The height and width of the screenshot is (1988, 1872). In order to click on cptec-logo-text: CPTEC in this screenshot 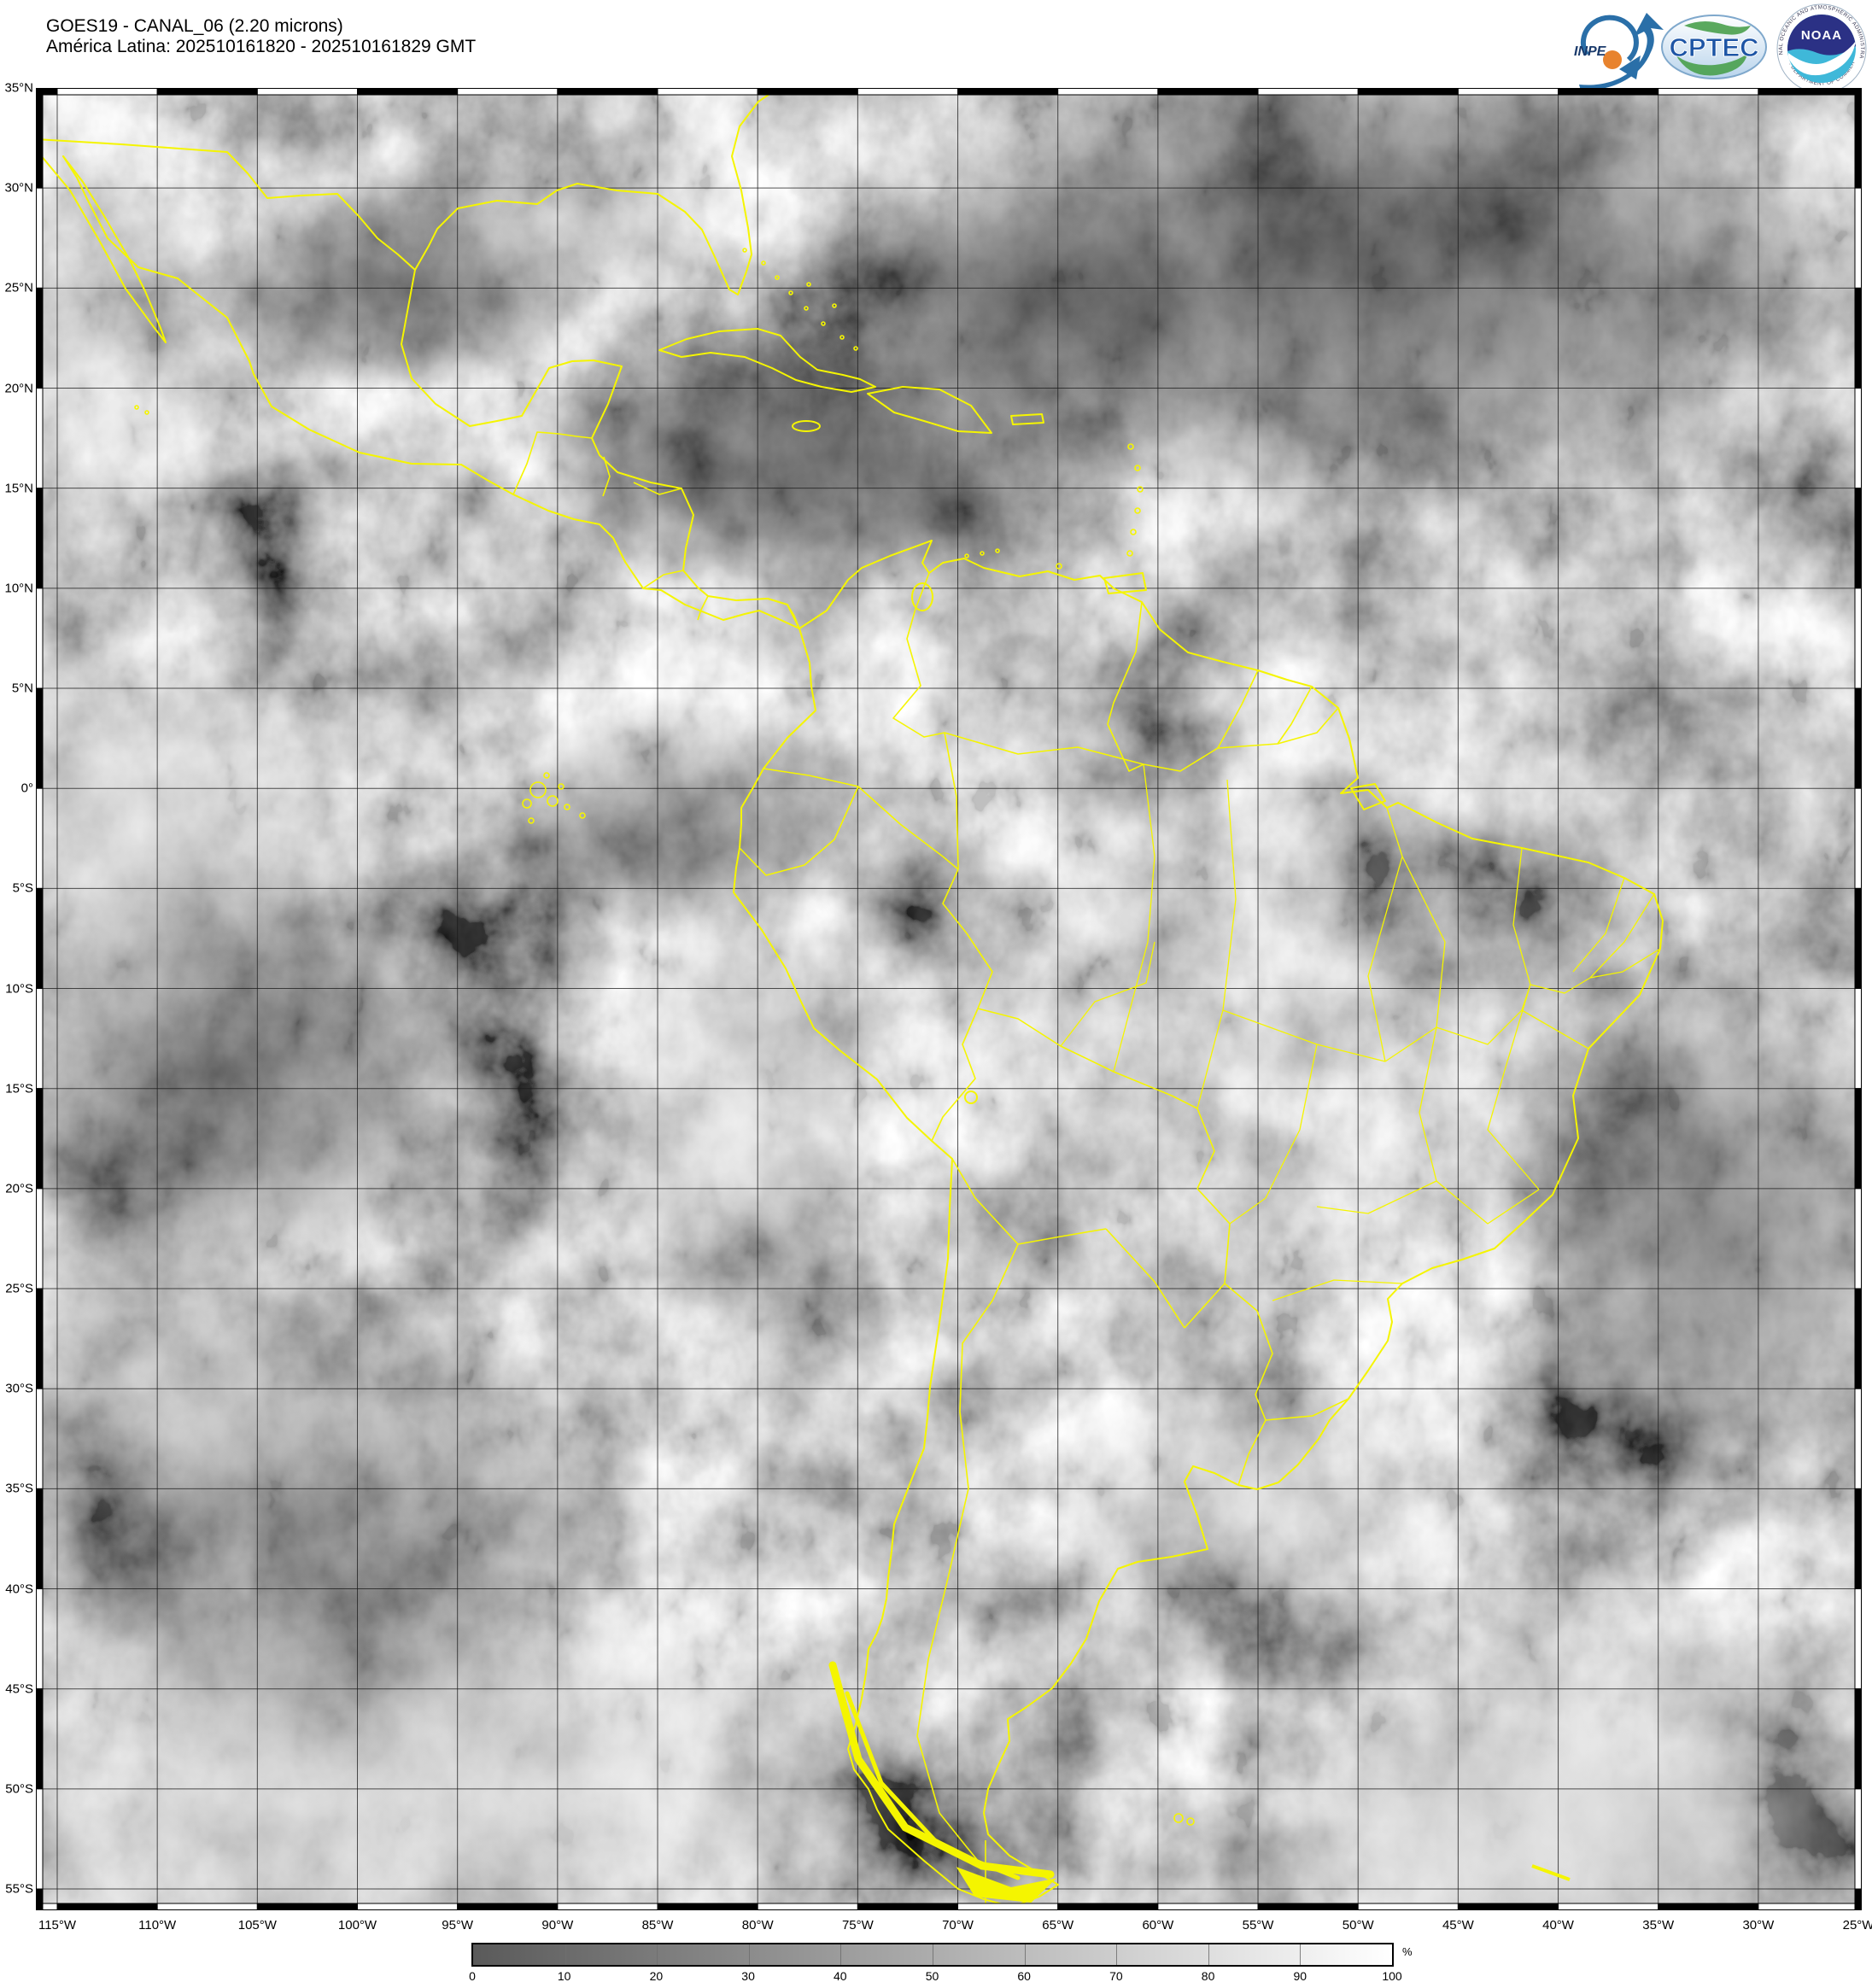, I will do `click(1713, 47)`.